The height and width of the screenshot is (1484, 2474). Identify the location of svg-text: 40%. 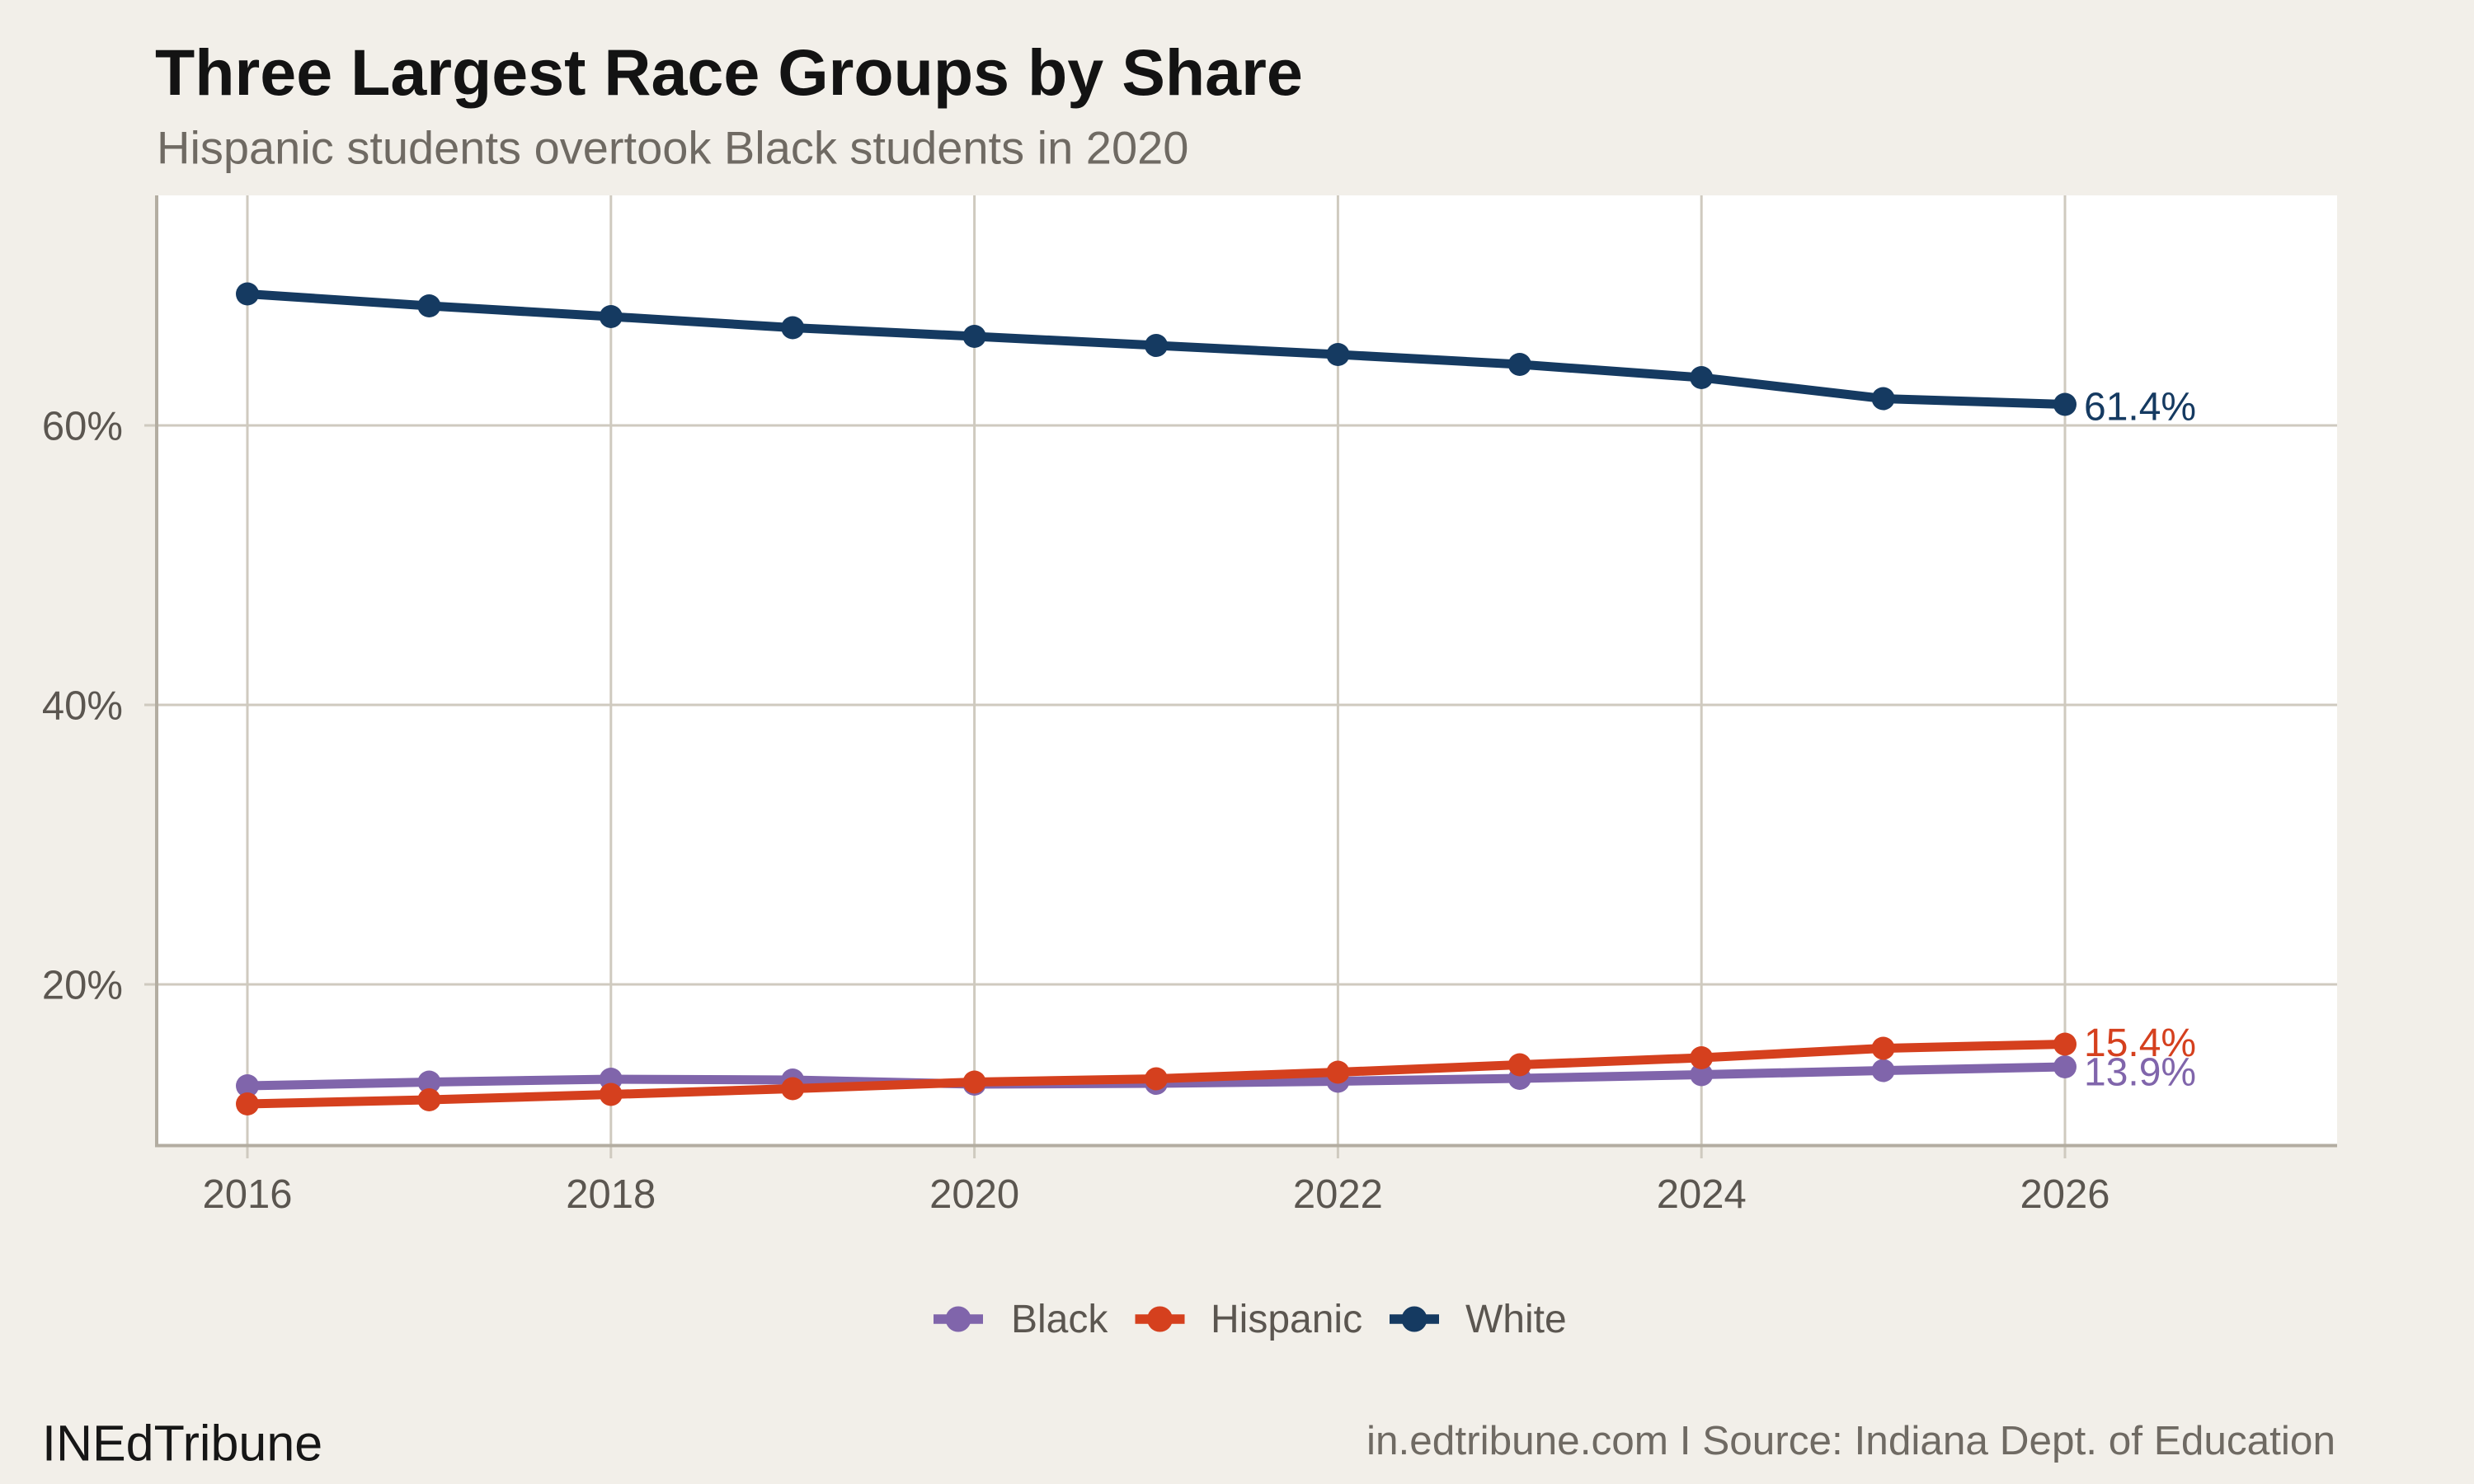
(82, 706).